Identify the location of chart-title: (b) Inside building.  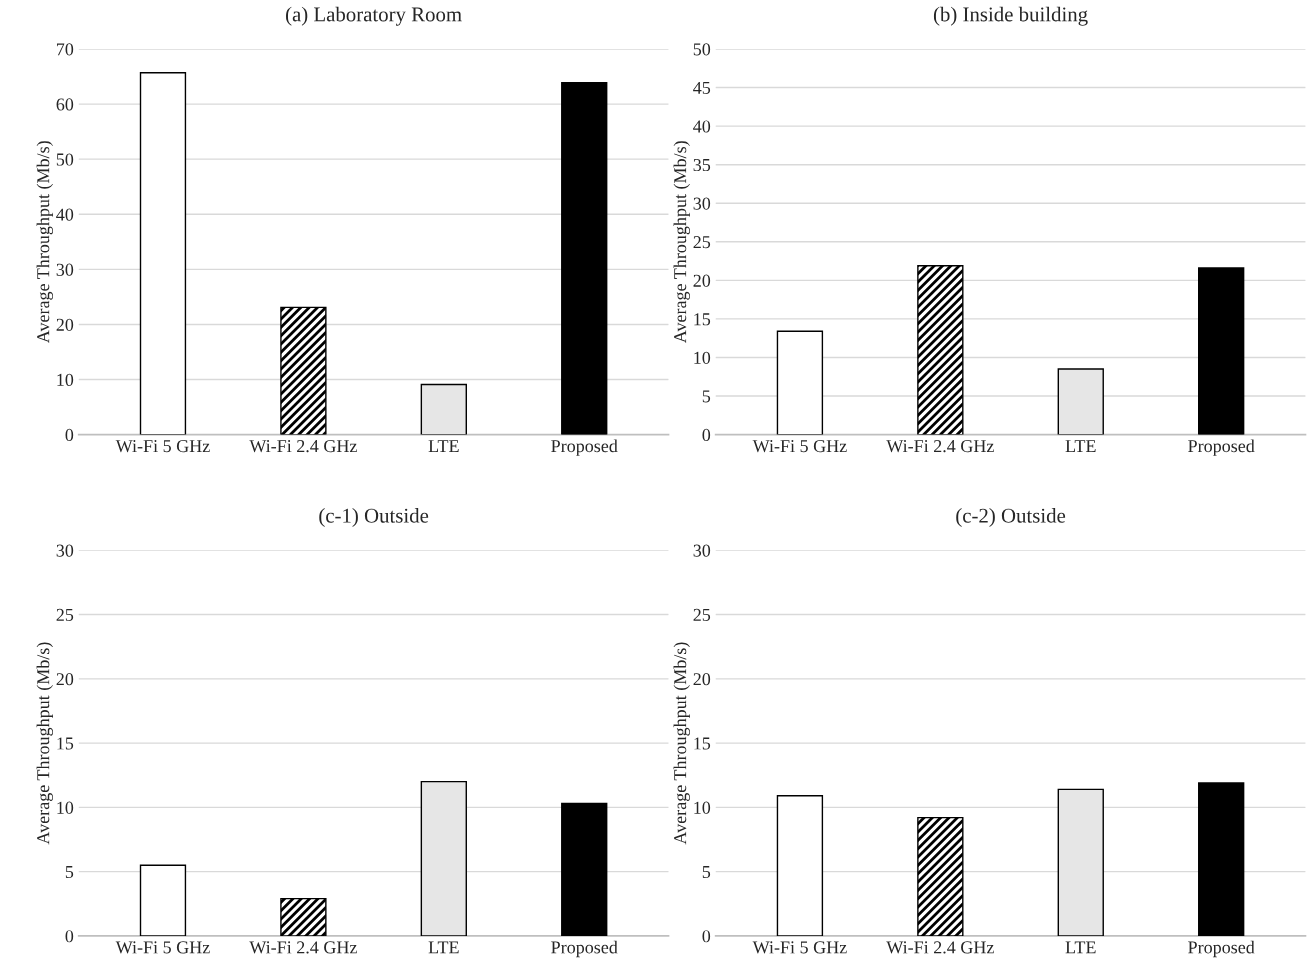
(1010, 16).